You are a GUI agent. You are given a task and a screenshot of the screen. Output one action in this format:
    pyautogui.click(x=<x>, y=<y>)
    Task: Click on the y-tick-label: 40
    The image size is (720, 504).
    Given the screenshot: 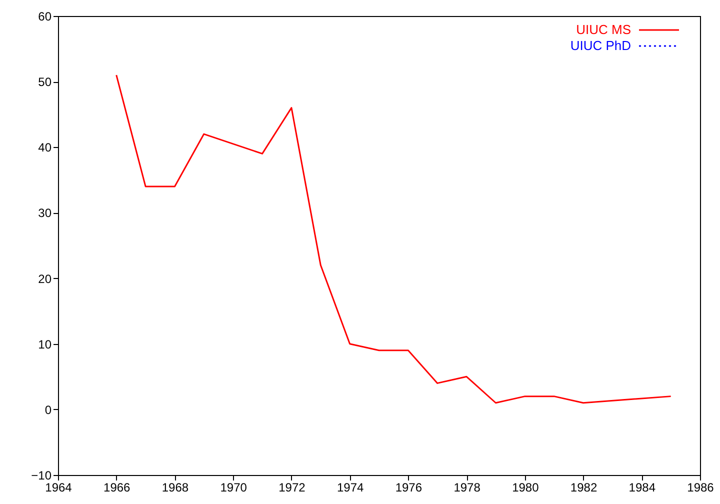 What is the action you would take?
    pyautogui.click(x=45, y=147)
    